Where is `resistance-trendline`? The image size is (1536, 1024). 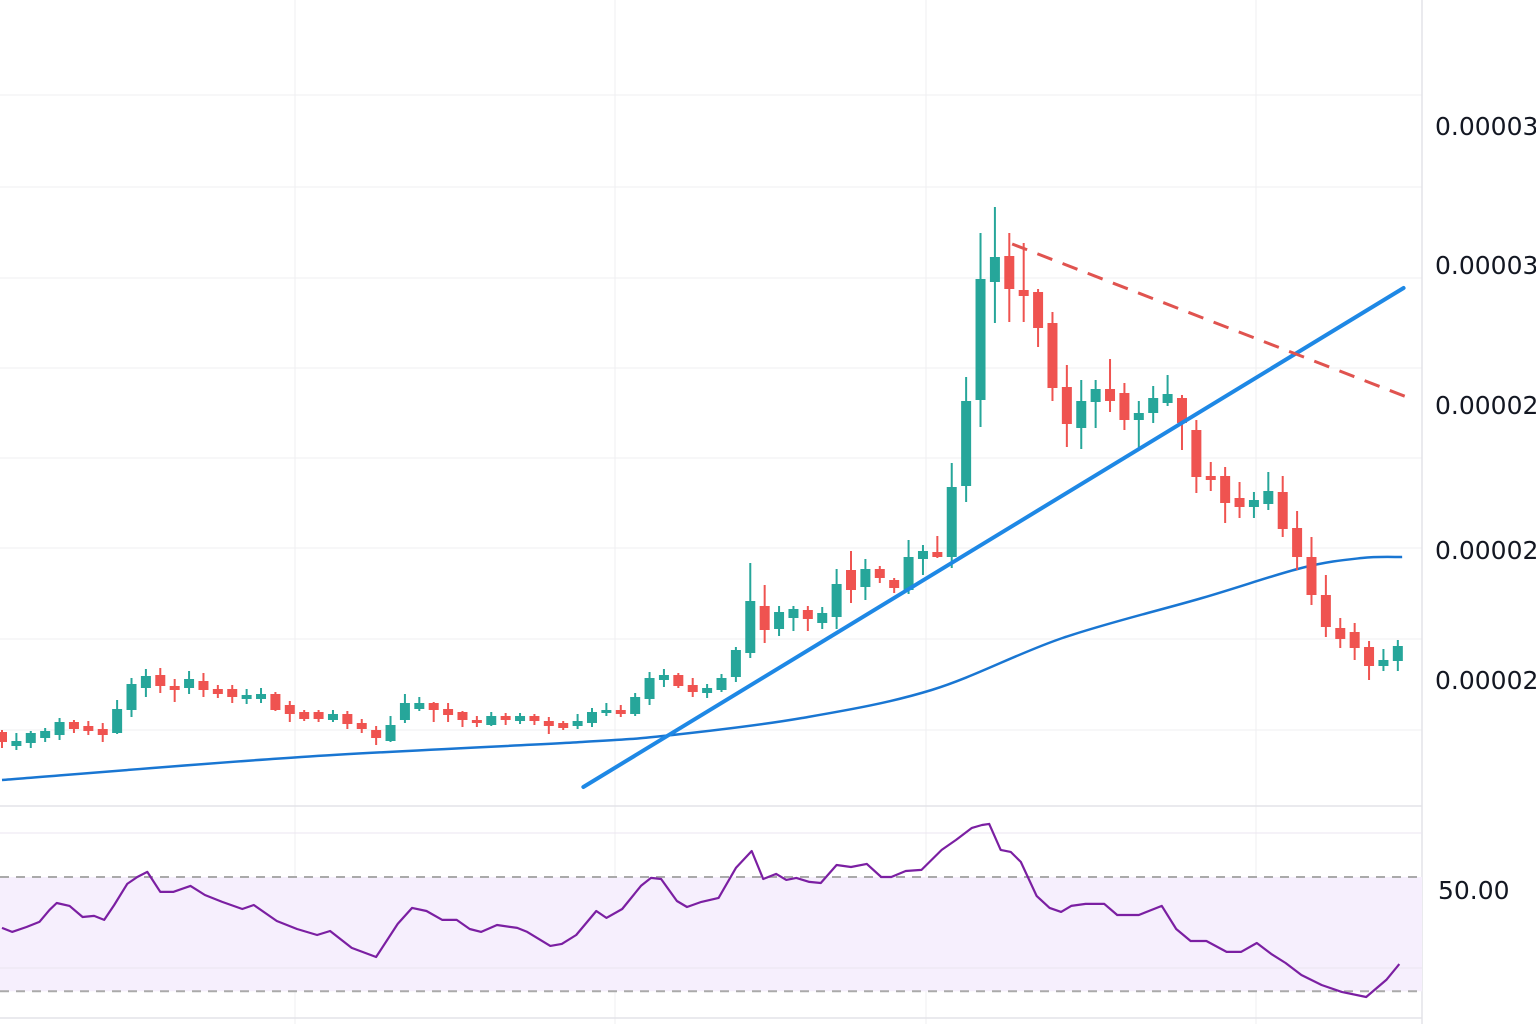
resistance-trendline is located at coordinates (1210, 321).